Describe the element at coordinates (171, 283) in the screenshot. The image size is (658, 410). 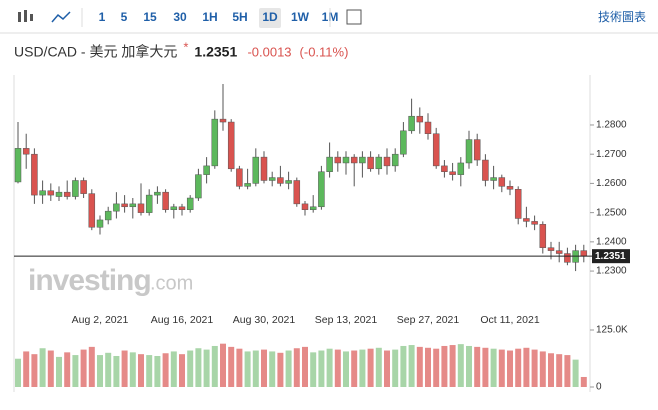
I see `watermark-suffix: .com` at that location.